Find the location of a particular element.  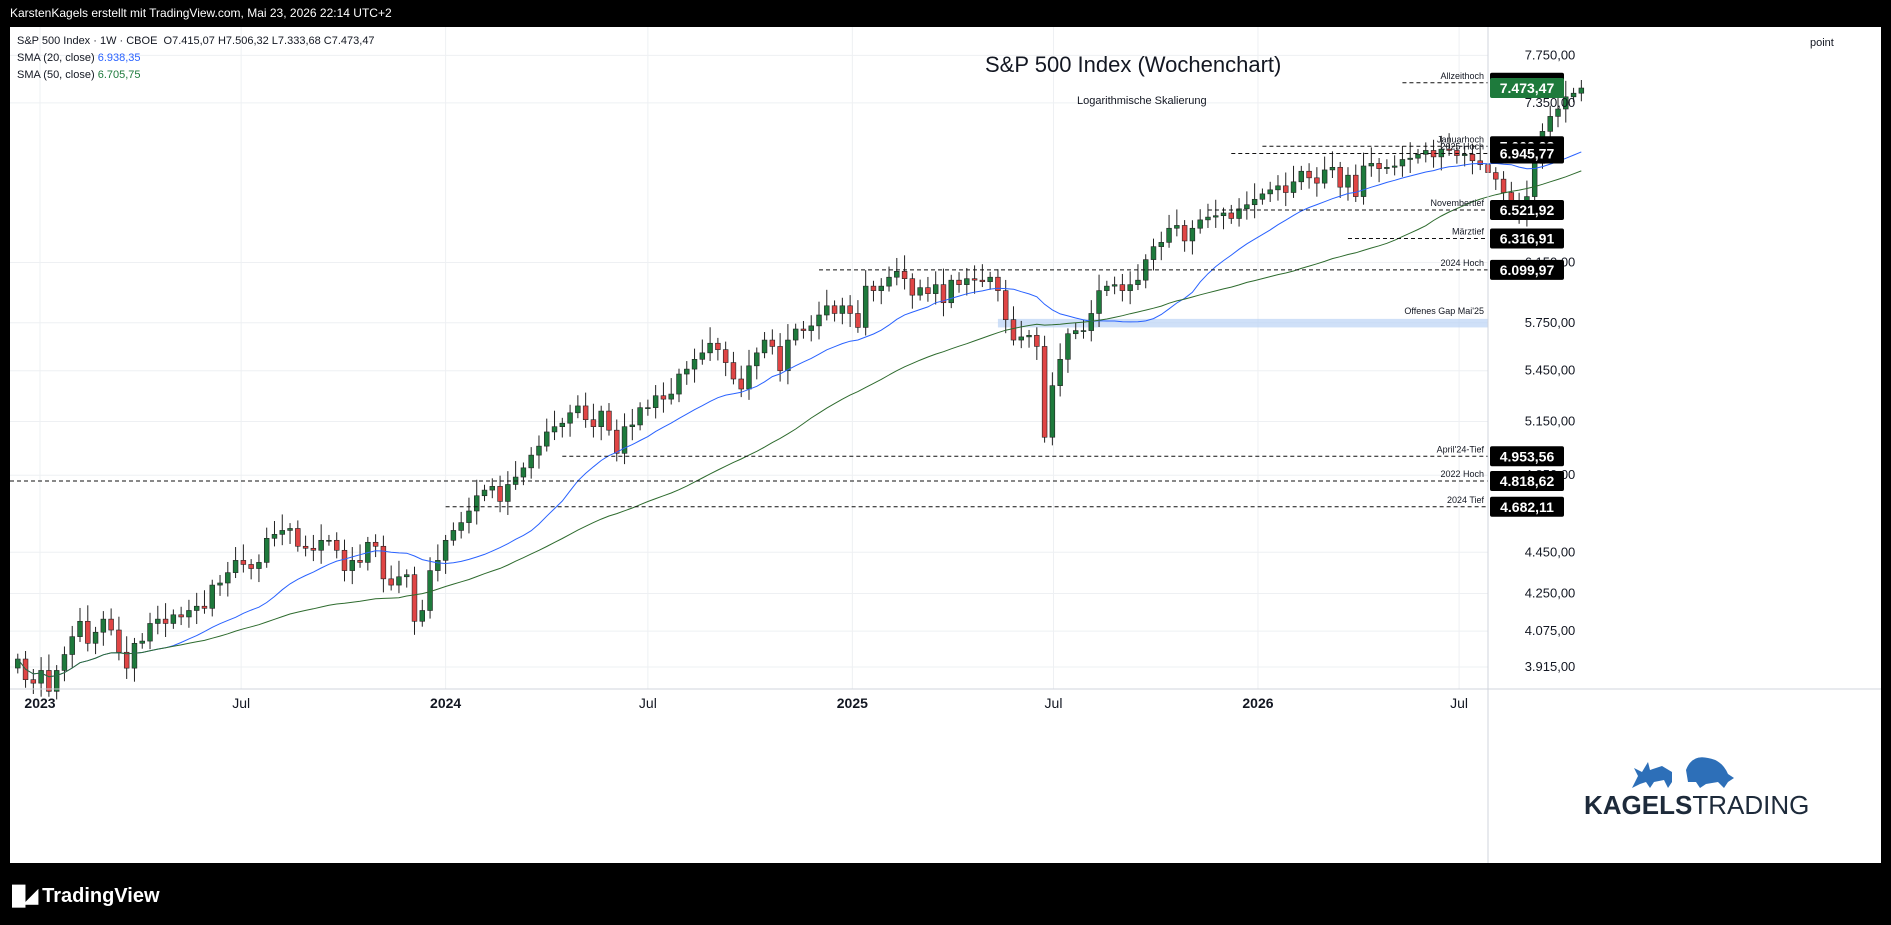

level-label: 2024 Hoch is located at coordinates (1462, 263).